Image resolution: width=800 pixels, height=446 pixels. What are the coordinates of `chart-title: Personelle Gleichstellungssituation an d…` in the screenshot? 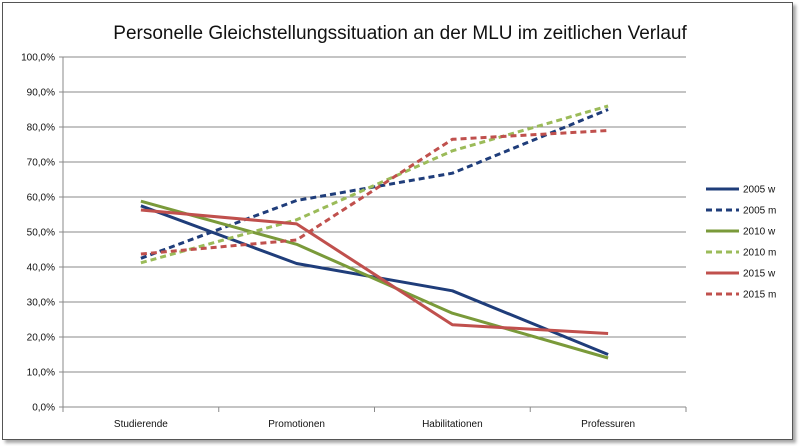 It's located at (400, 33).